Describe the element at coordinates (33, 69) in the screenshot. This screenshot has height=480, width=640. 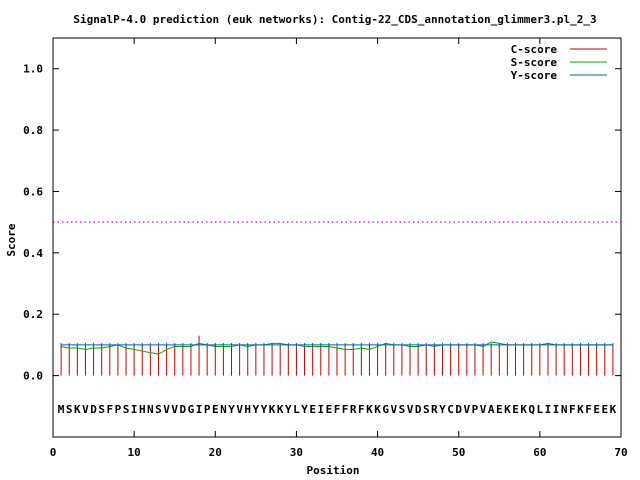
I see `y-tick-label: 1.0` at that location.